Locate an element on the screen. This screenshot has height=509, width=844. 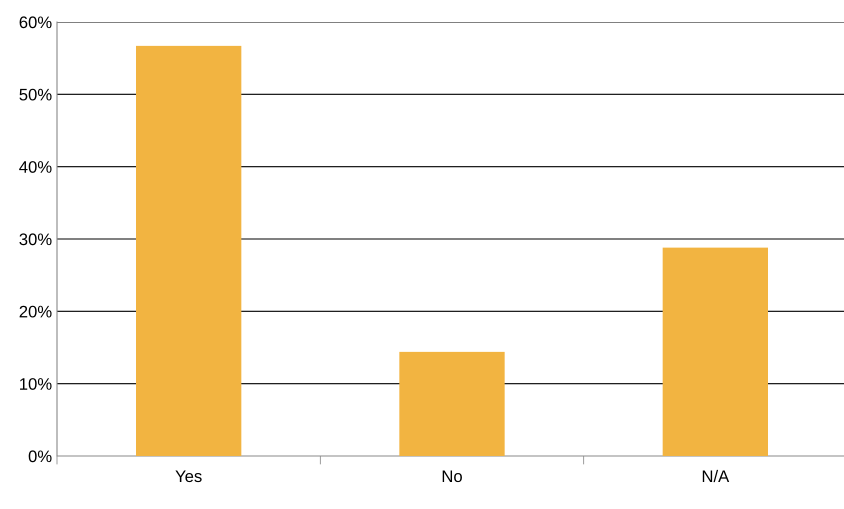
y-tick-label: 50% is located at coordinates (35, 94).